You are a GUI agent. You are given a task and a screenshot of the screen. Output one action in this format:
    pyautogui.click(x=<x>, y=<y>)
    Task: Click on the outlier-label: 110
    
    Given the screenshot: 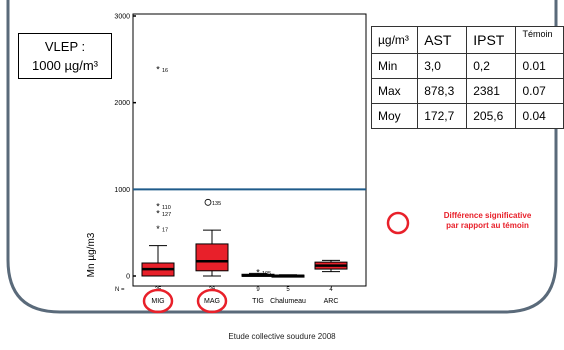 What is the action you would take?
    pyautogui.click(x=166, y=208)
    